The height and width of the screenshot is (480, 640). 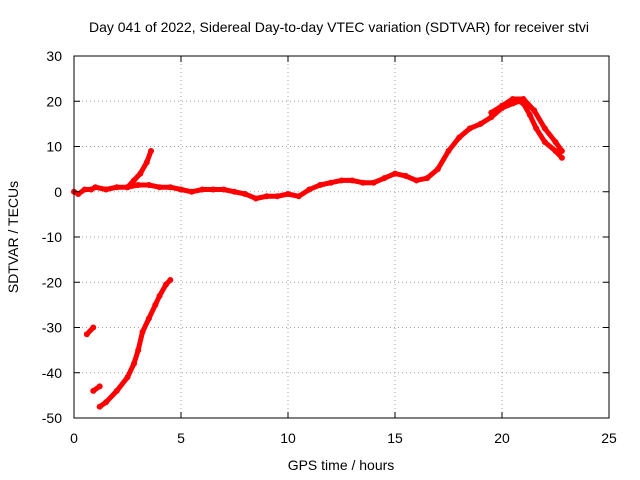 What do you see at coordinates (52, 237) in the screenshot?
I see `y-tick-label: -10` at bounding box center [52, 237].